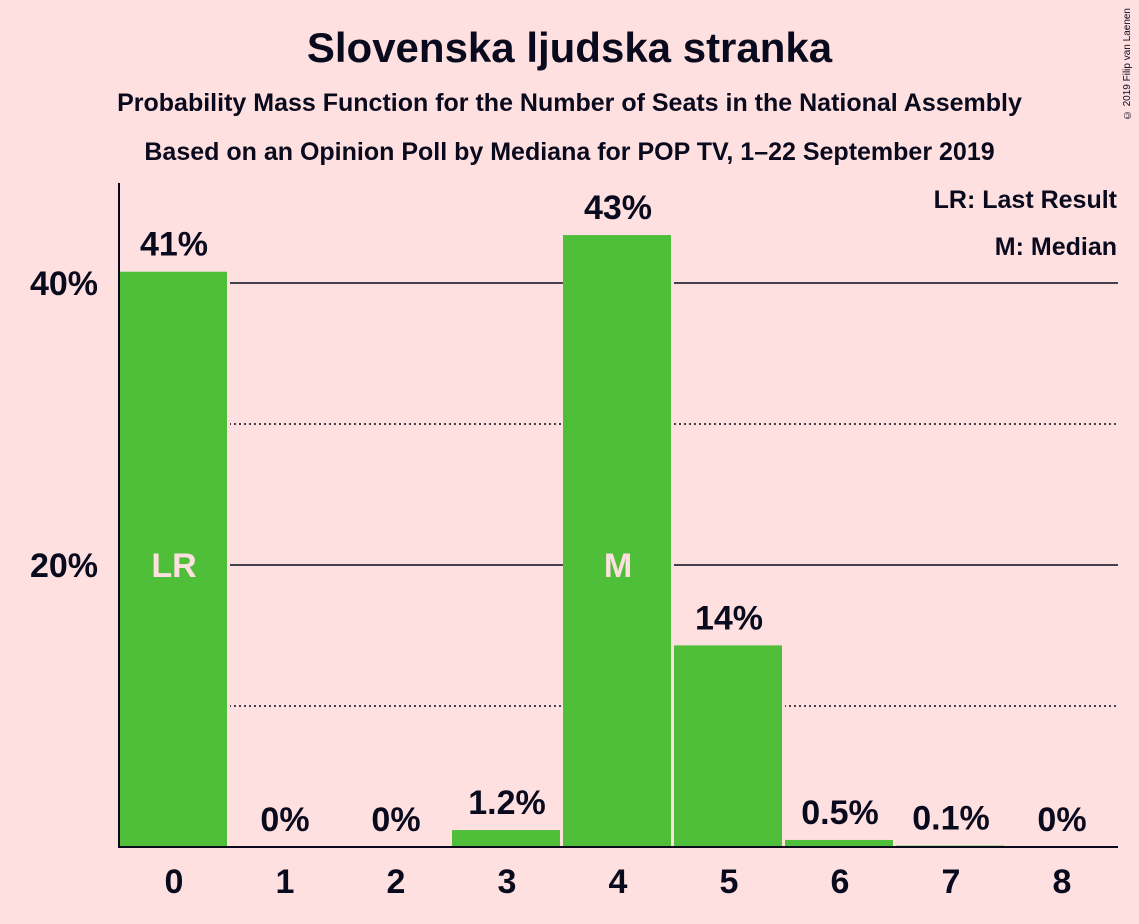  I want to click on legend-median: M: Median, so click(1055, 247).